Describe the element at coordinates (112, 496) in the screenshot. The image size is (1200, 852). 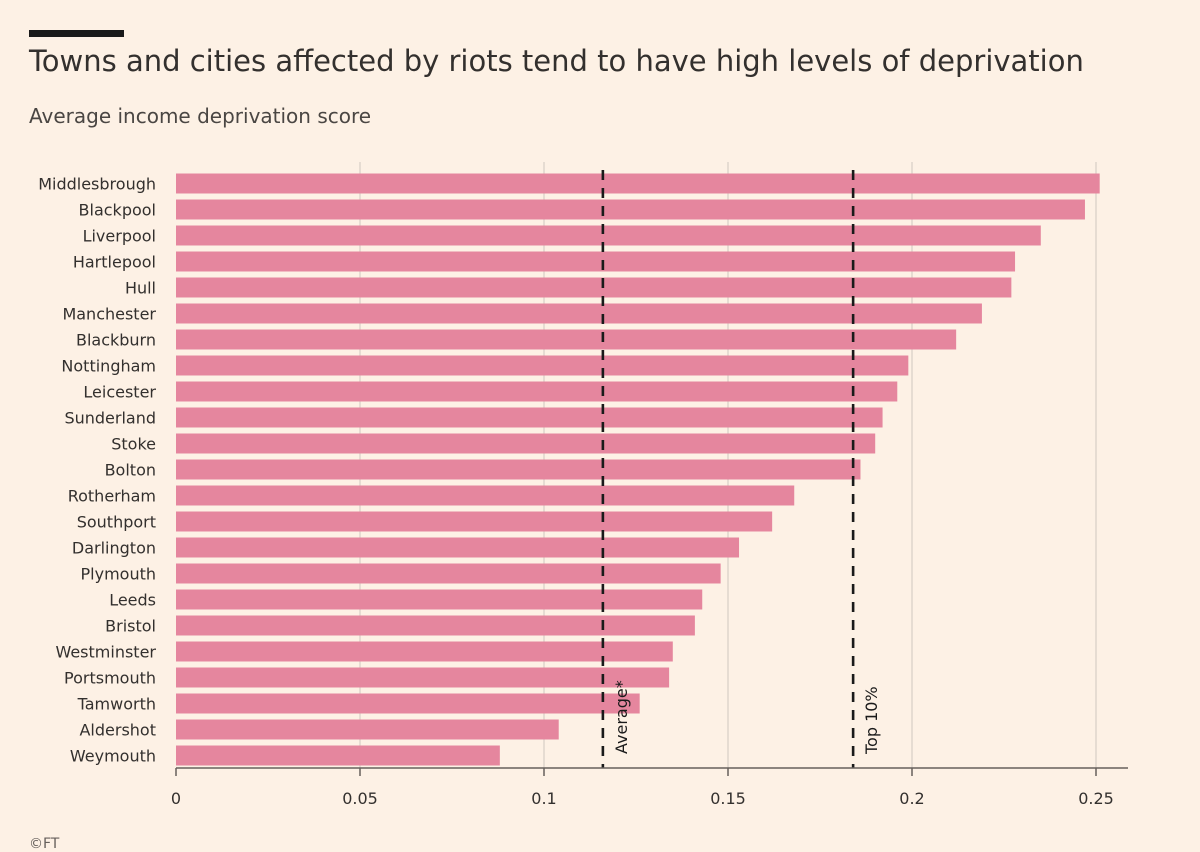
I see `category-label: Rotherham` at that location.